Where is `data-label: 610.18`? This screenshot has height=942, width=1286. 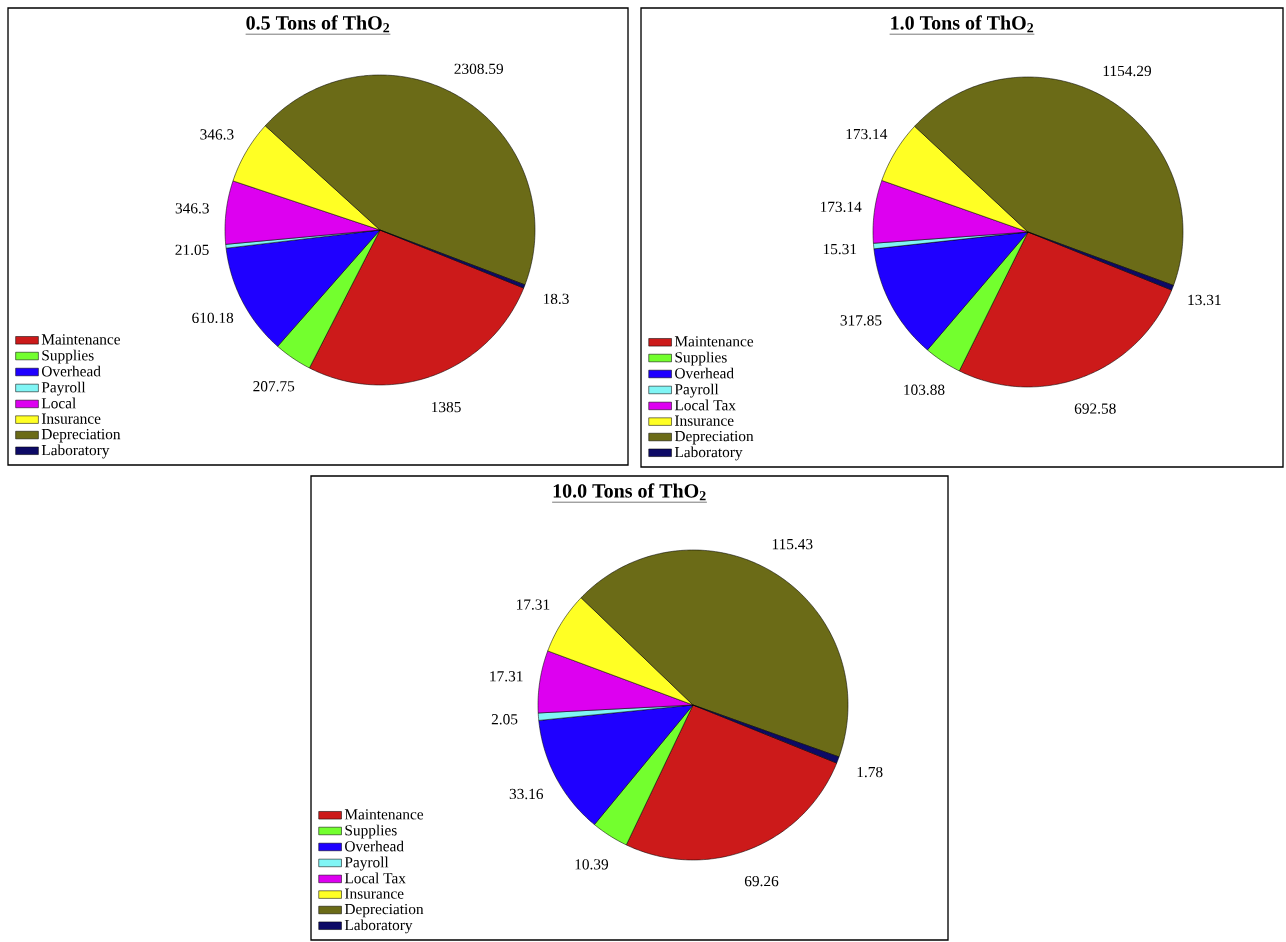
data-label: 610.18 is located at coordinates (213, 318).